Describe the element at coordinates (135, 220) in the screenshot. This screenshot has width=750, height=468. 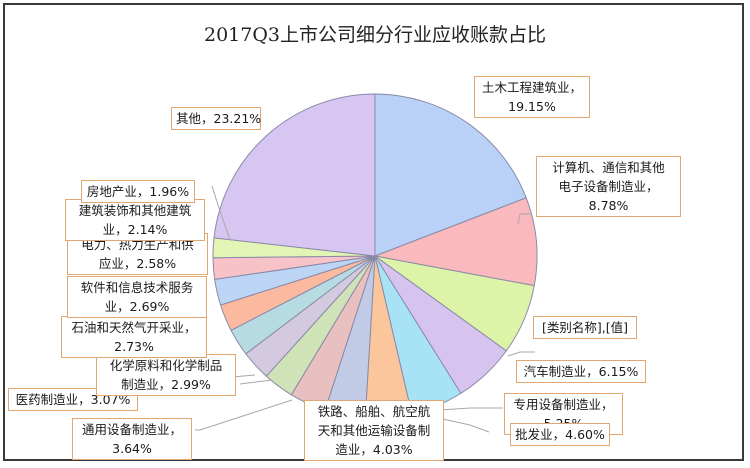
I see `label-building-decoration: 建筑装饰和其他建筑 业，2.14%` at that location.